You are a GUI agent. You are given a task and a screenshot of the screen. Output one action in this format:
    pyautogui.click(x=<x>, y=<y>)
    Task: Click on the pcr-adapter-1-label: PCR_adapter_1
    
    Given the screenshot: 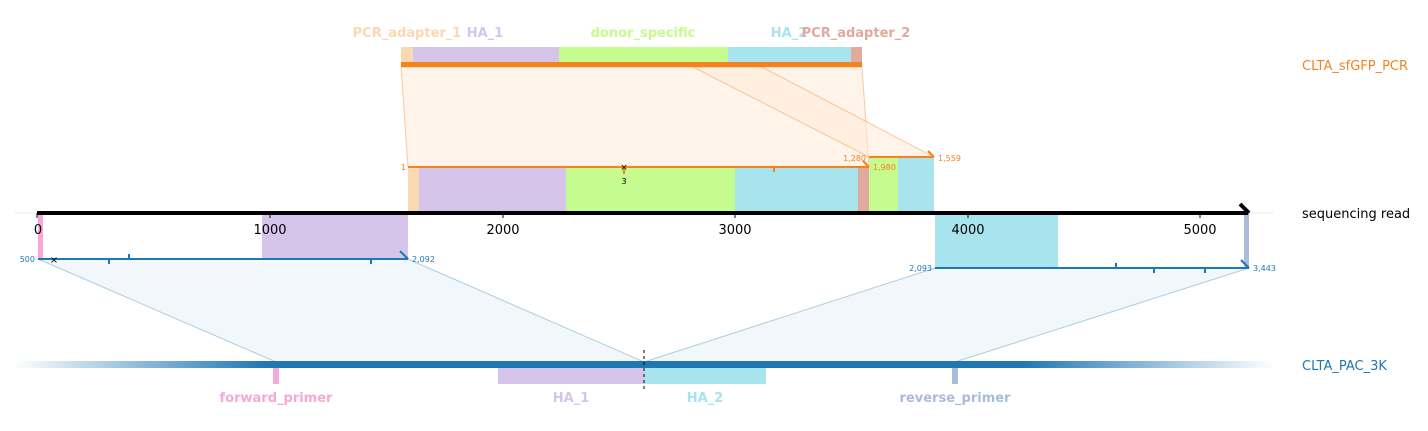 What is the action you would take?
    pyautogui.click(x=407, y=33)
    